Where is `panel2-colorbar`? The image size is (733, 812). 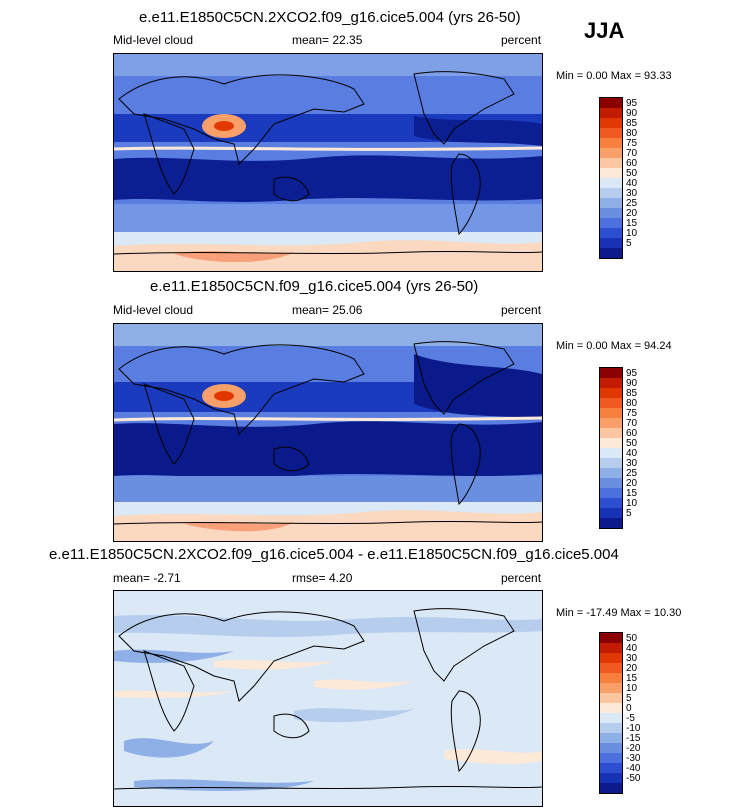 panel2-colorbar is located at coordinates (611, 448).